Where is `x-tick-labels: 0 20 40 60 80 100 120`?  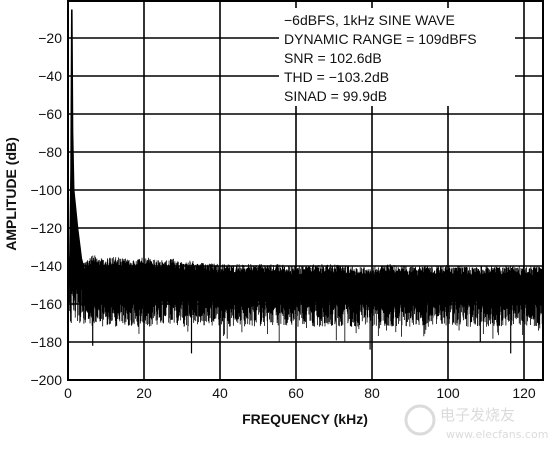 x-tick-labels: 0 20 40 60 80 100 120 is located at coordinates (300, 393).